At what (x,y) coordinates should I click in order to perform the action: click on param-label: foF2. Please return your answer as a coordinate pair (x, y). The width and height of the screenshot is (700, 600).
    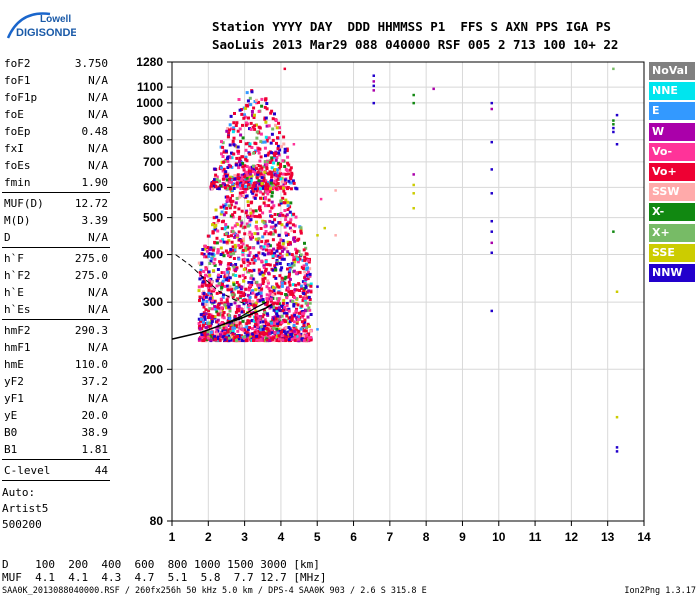
    Looking at the image, I should click on (17, 63).